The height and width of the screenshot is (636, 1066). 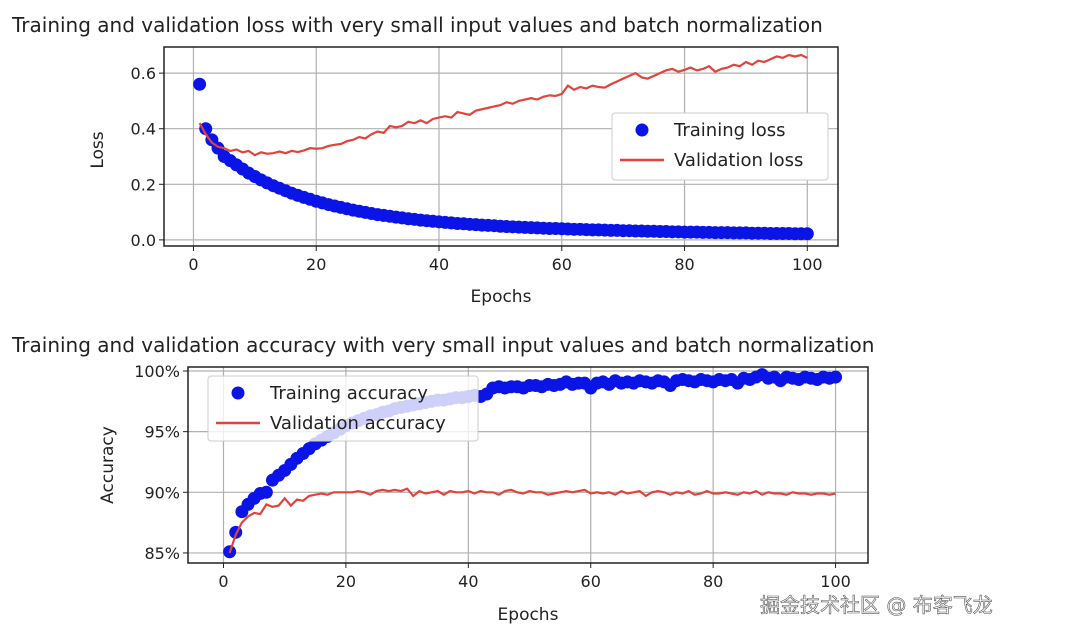 What do you see at coordinates (143, 129) in the screenshot?
I see `y-tick-label: 0.4` at bounding box center [143, 129].